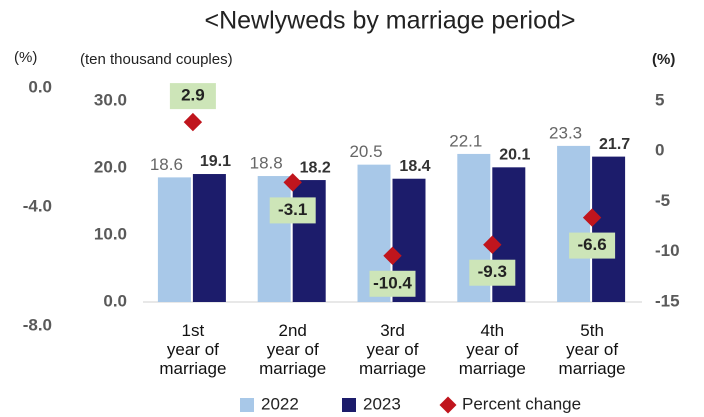 This screenshot has width=704, height=417. Describe the element at coordinates (659, 150) in the screenshot. I see `y2-tick-label: 0` at that location.